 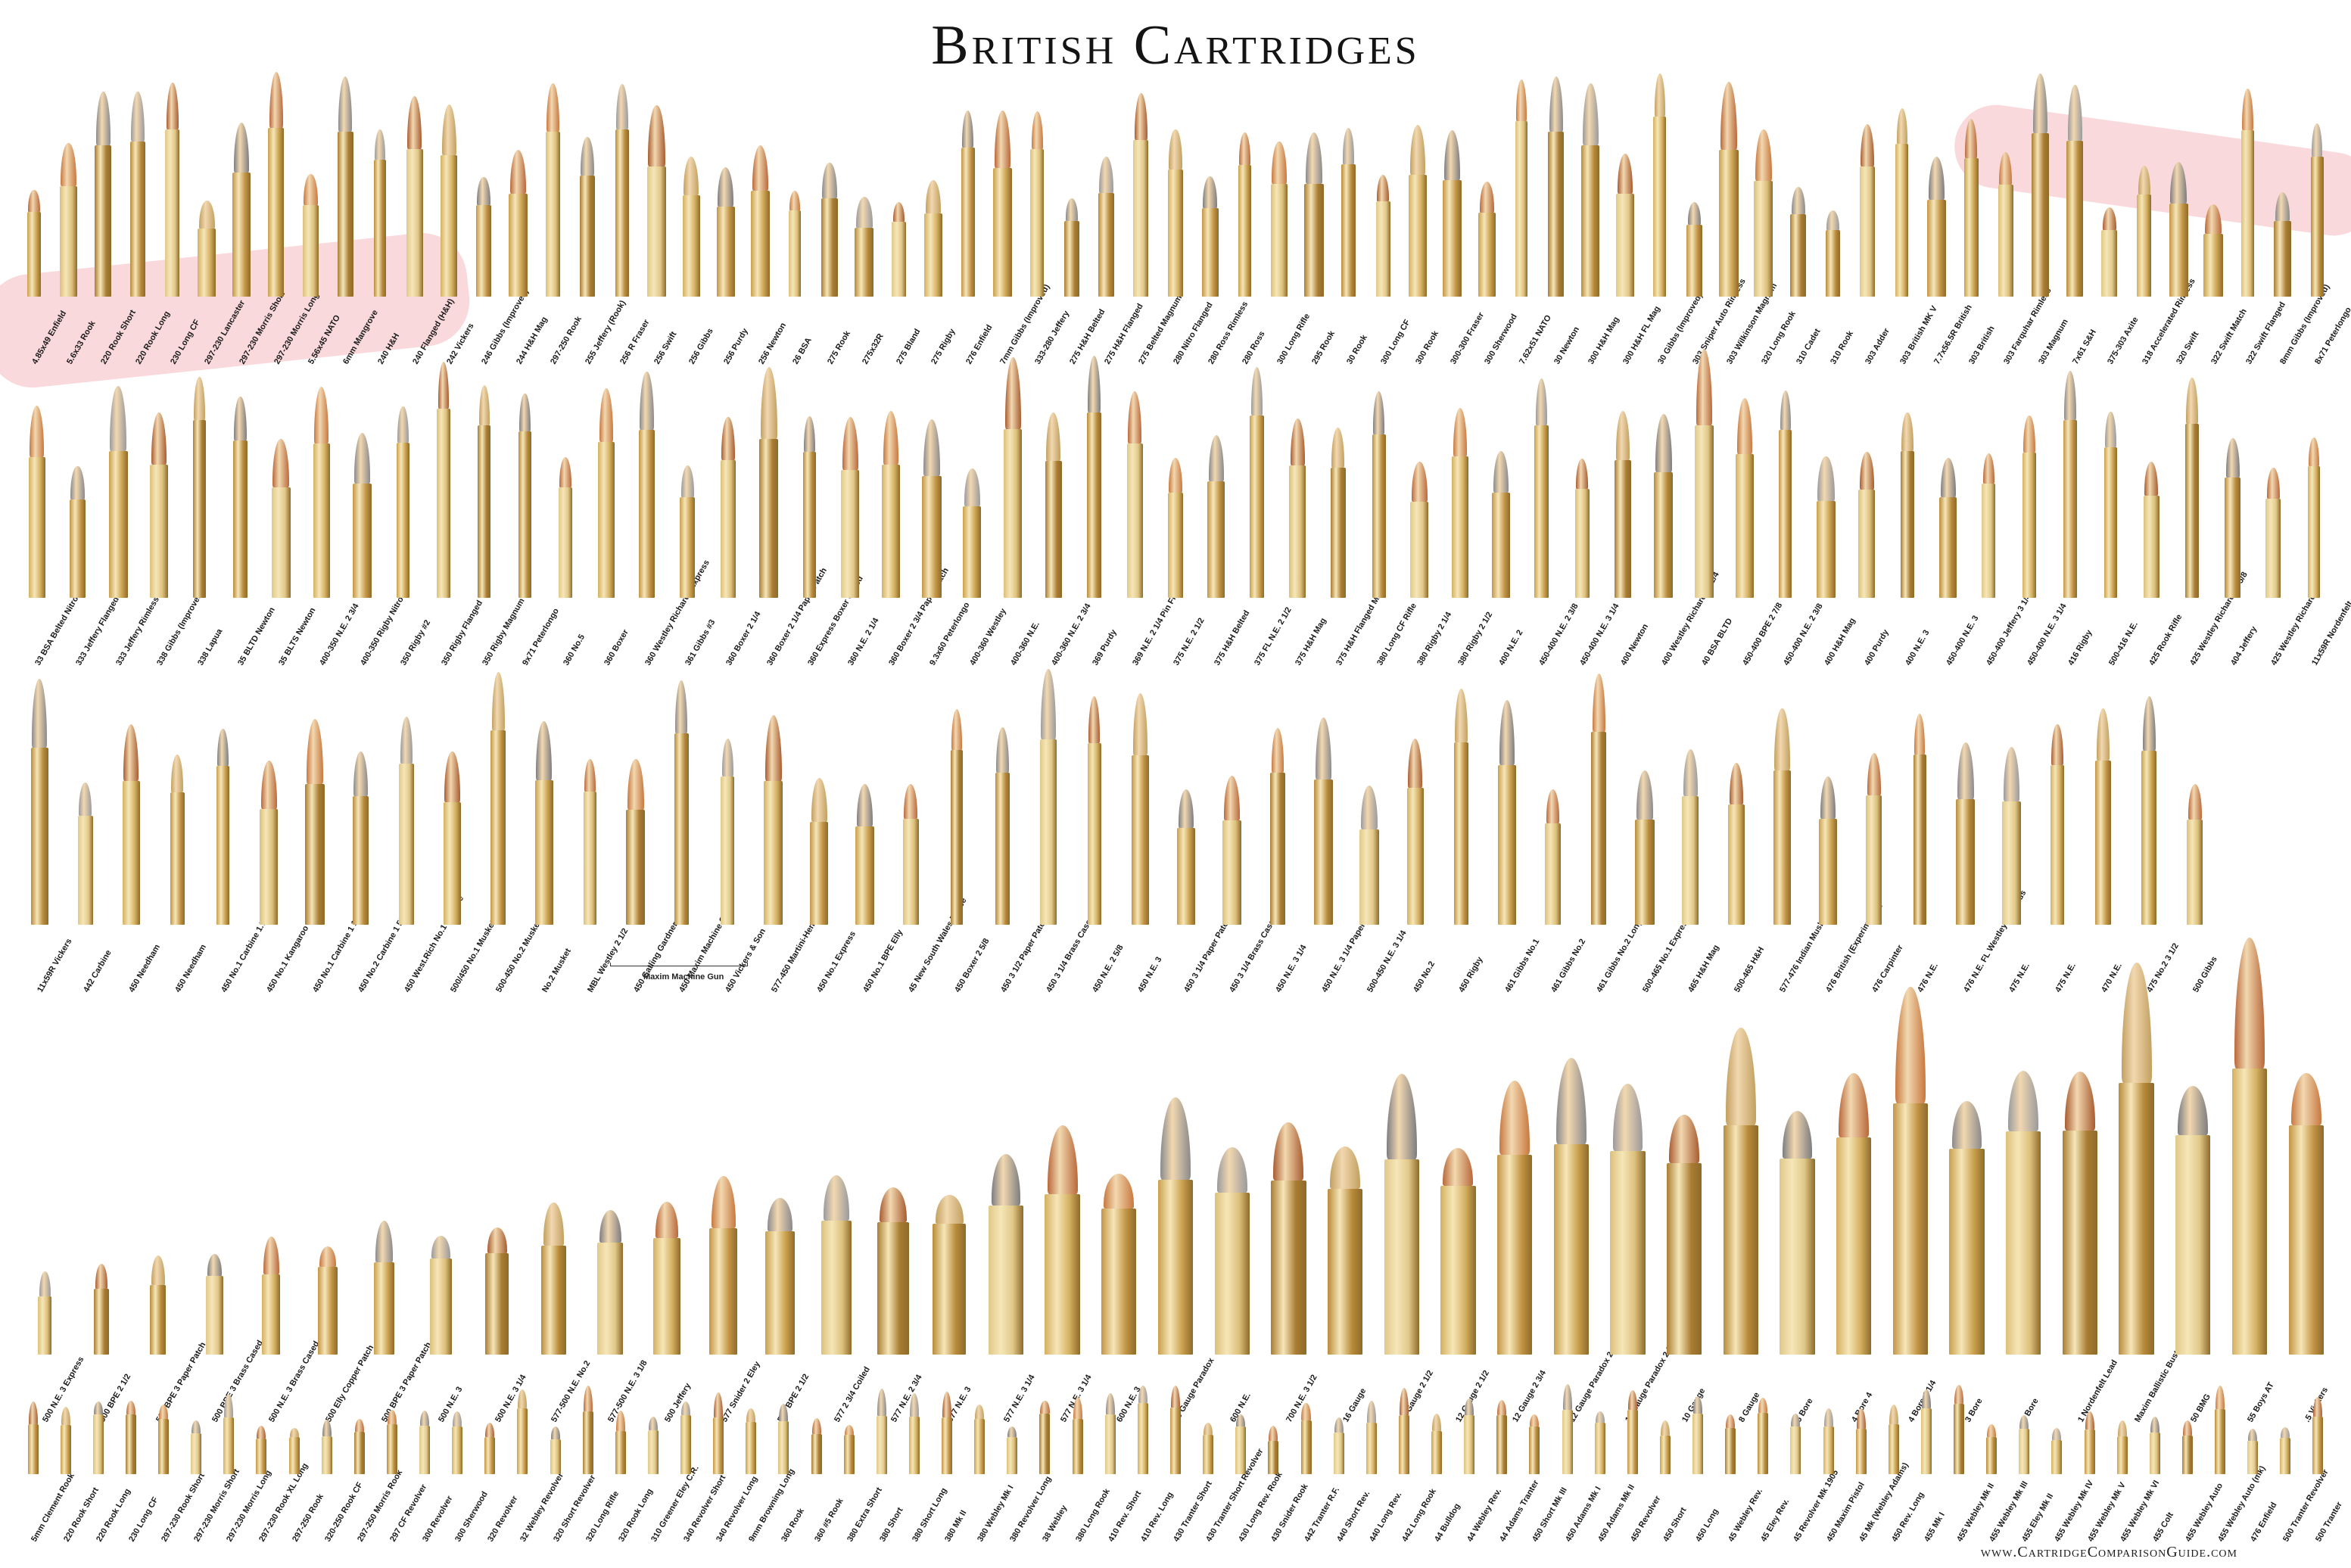 I want to click on cartridge-label: 450 No.1 Kangaroo, so click(x=288, y=959).